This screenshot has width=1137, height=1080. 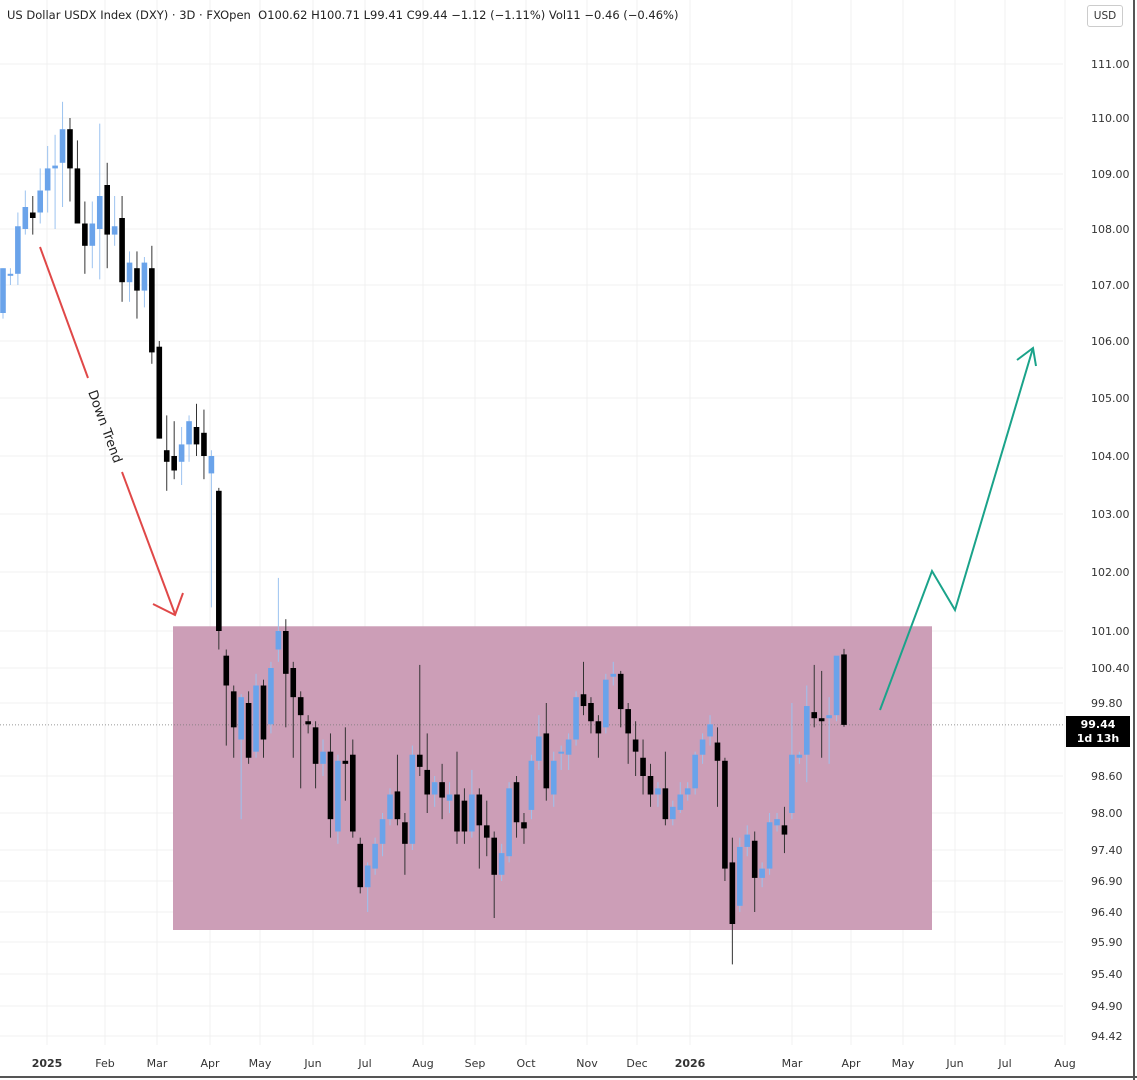 What do you see at coordinates (157, 1063) in the screenshot?
I see `time-tick-label: Mar` at bounding box center [157, 1063].